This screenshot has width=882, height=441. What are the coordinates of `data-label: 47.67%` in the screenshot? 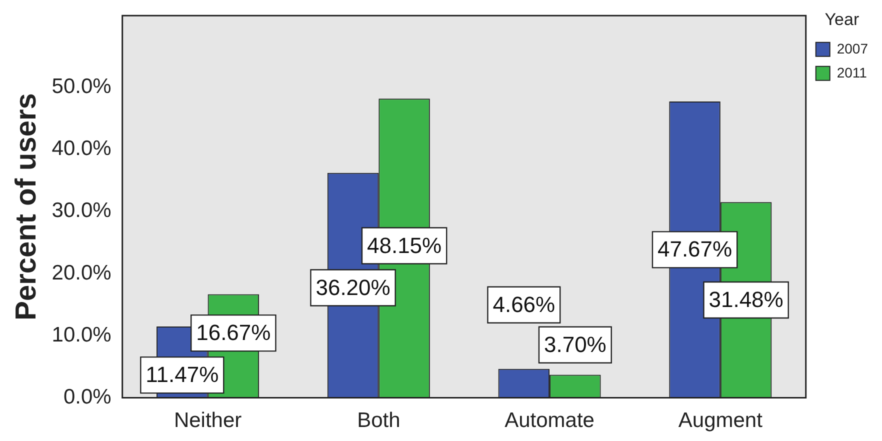 It's located at (694, 249).